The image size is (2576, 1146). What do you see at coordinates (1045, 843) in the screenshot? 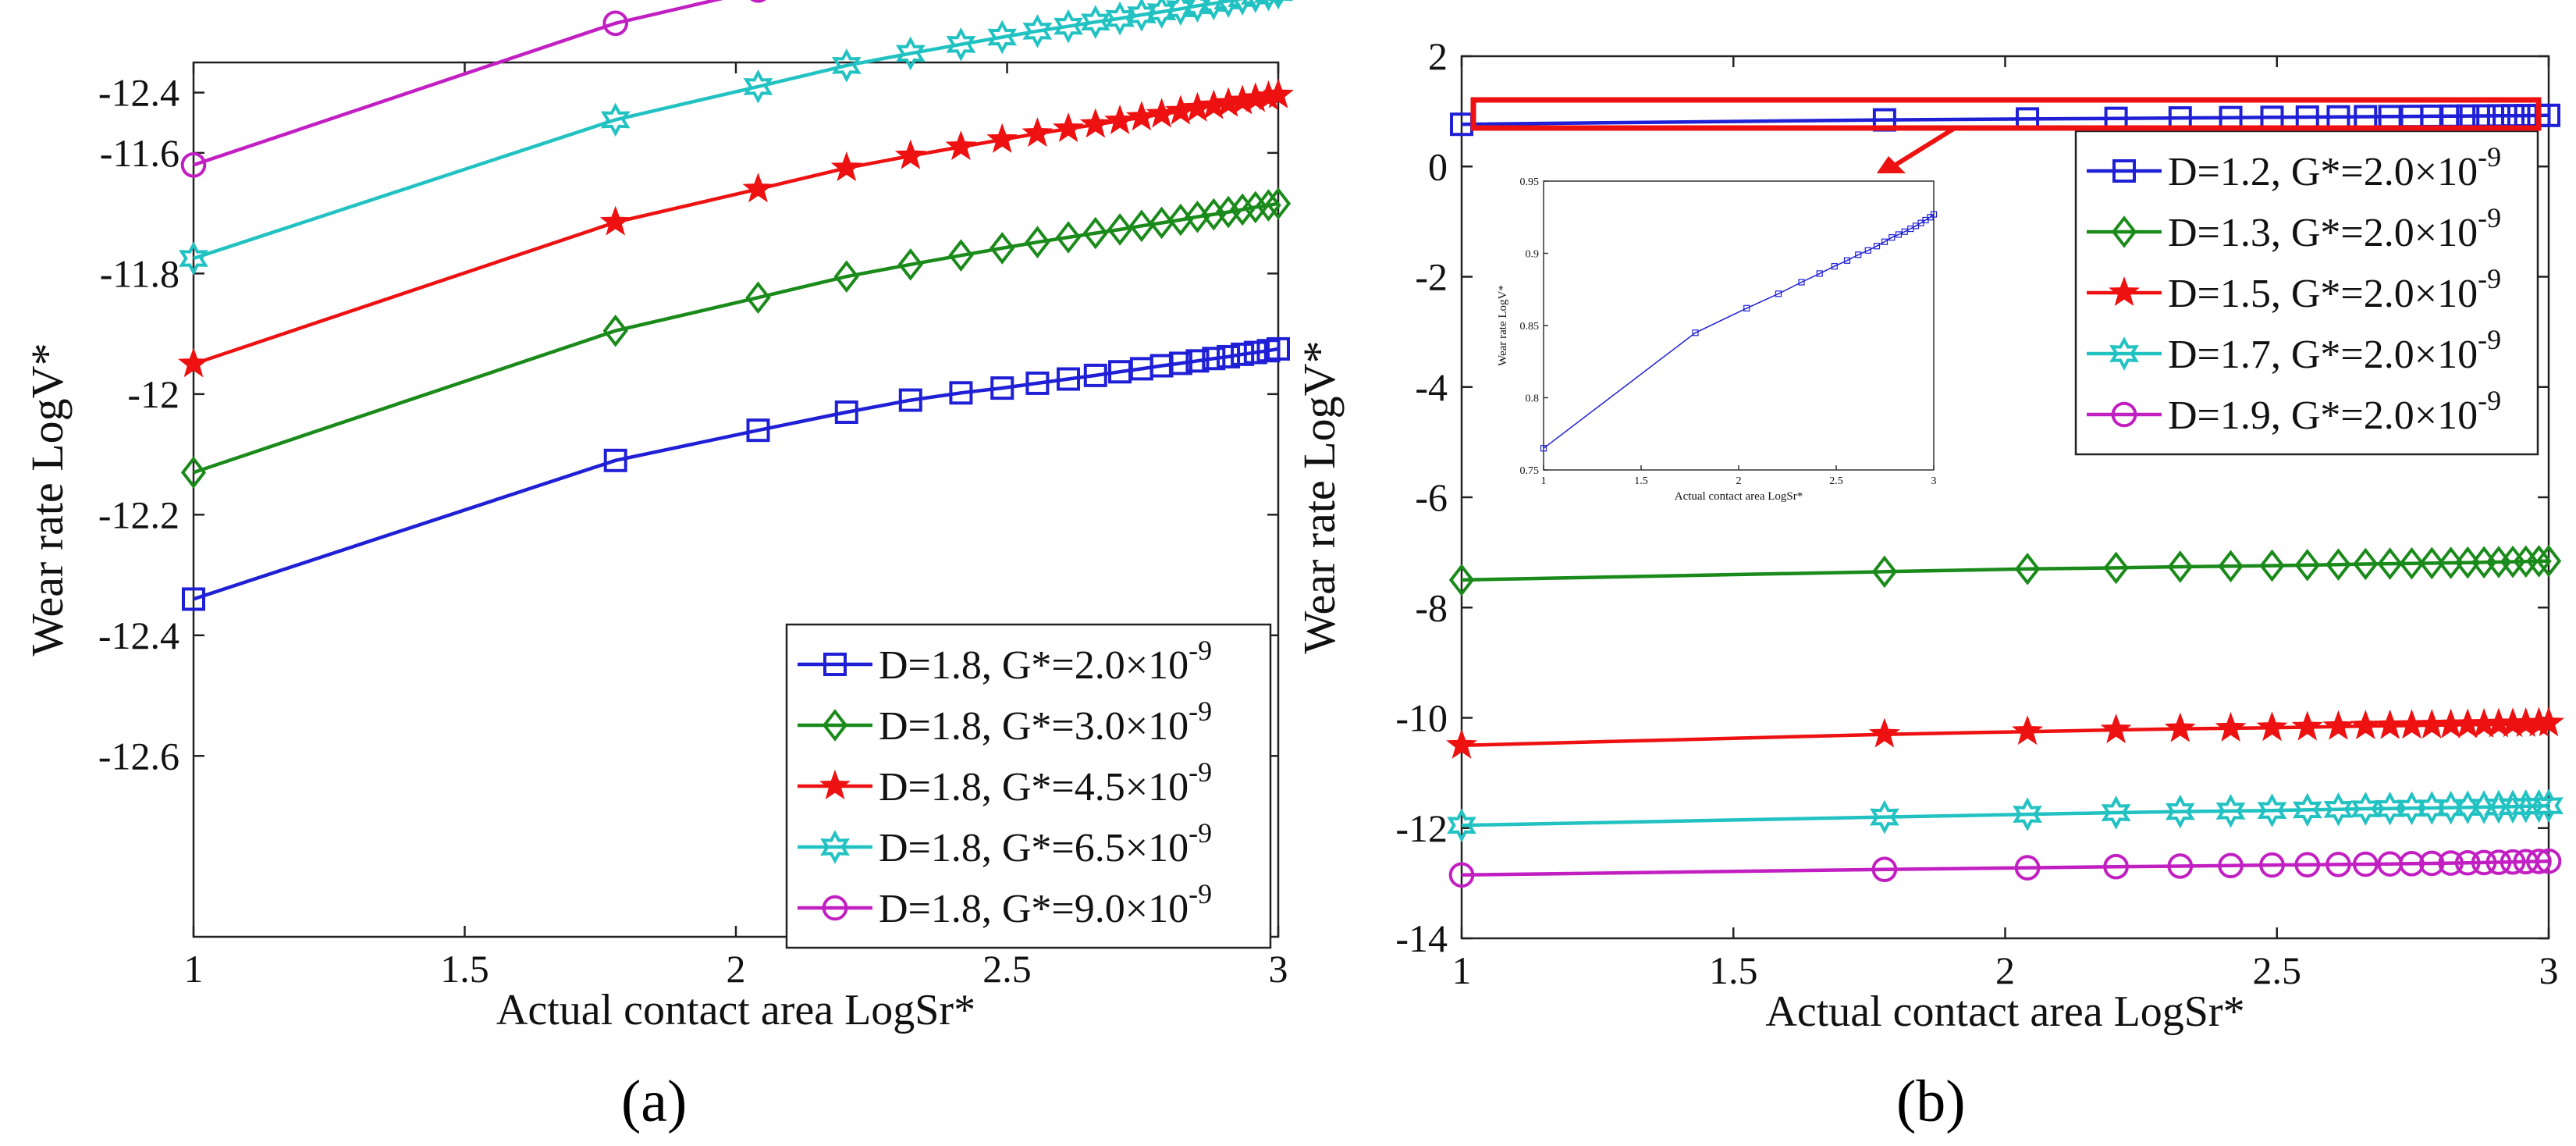
I see `legend-label-a-3: D=1.8, G*=6.5×10-9` at bounding box center [1045, 843].